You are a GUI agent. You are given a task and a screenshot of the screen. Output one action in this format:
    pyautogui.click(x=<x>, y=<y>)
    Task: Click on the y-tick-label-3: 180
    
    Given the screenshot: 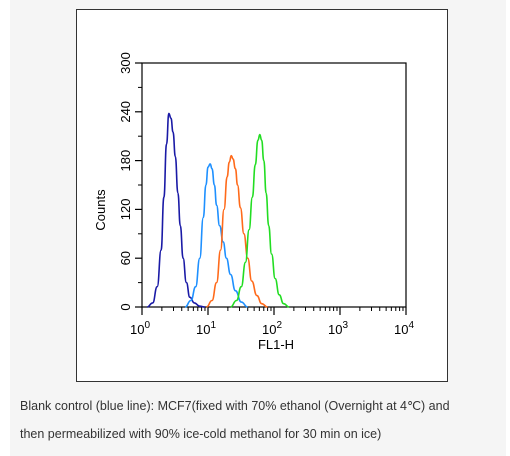 What is the action you would take?
    pyautogui.click(x=125, y=161)
    